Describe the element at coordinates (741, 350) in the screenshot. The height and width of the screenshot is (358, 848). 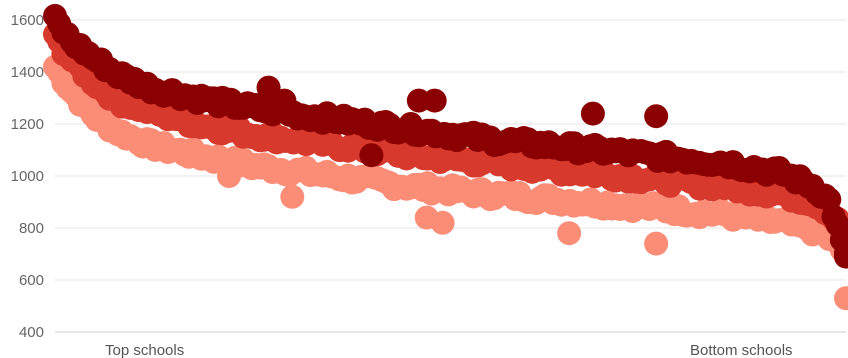
I see `x-label-right: Bottom schools` at that location.